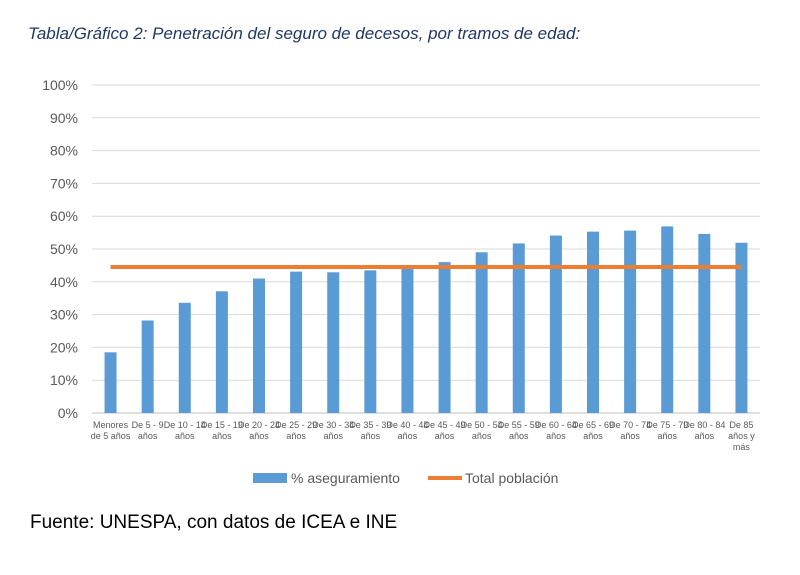 The image size is (800, 575). What do you see at coordinates (407, 425) in the screenshot?
I see `x-tick-label: De 40 - 44` at bounding box center [407, 425].